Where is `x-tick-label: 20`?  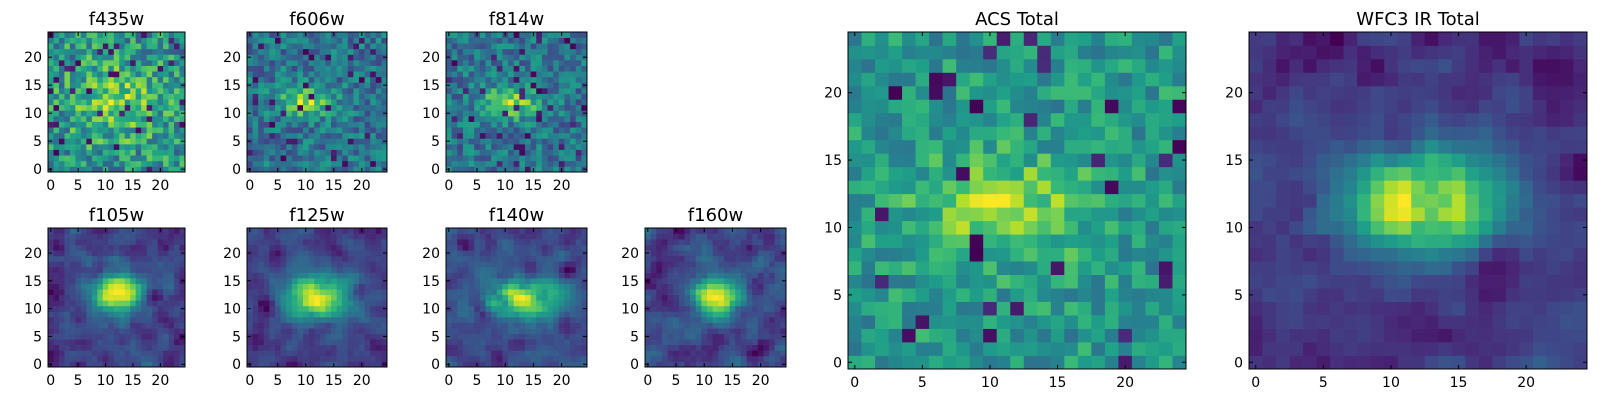
x-tick-label: 20 is located at coordinates (761, 381).